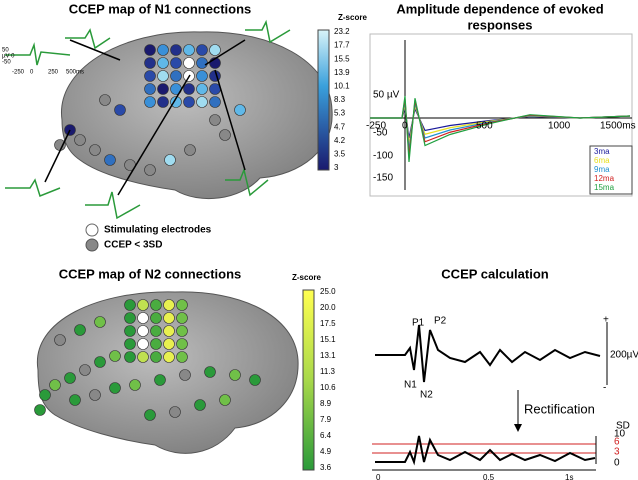 This screenshot has width=638, height=480. I want to click on x-label: 500, so click(484, 126).